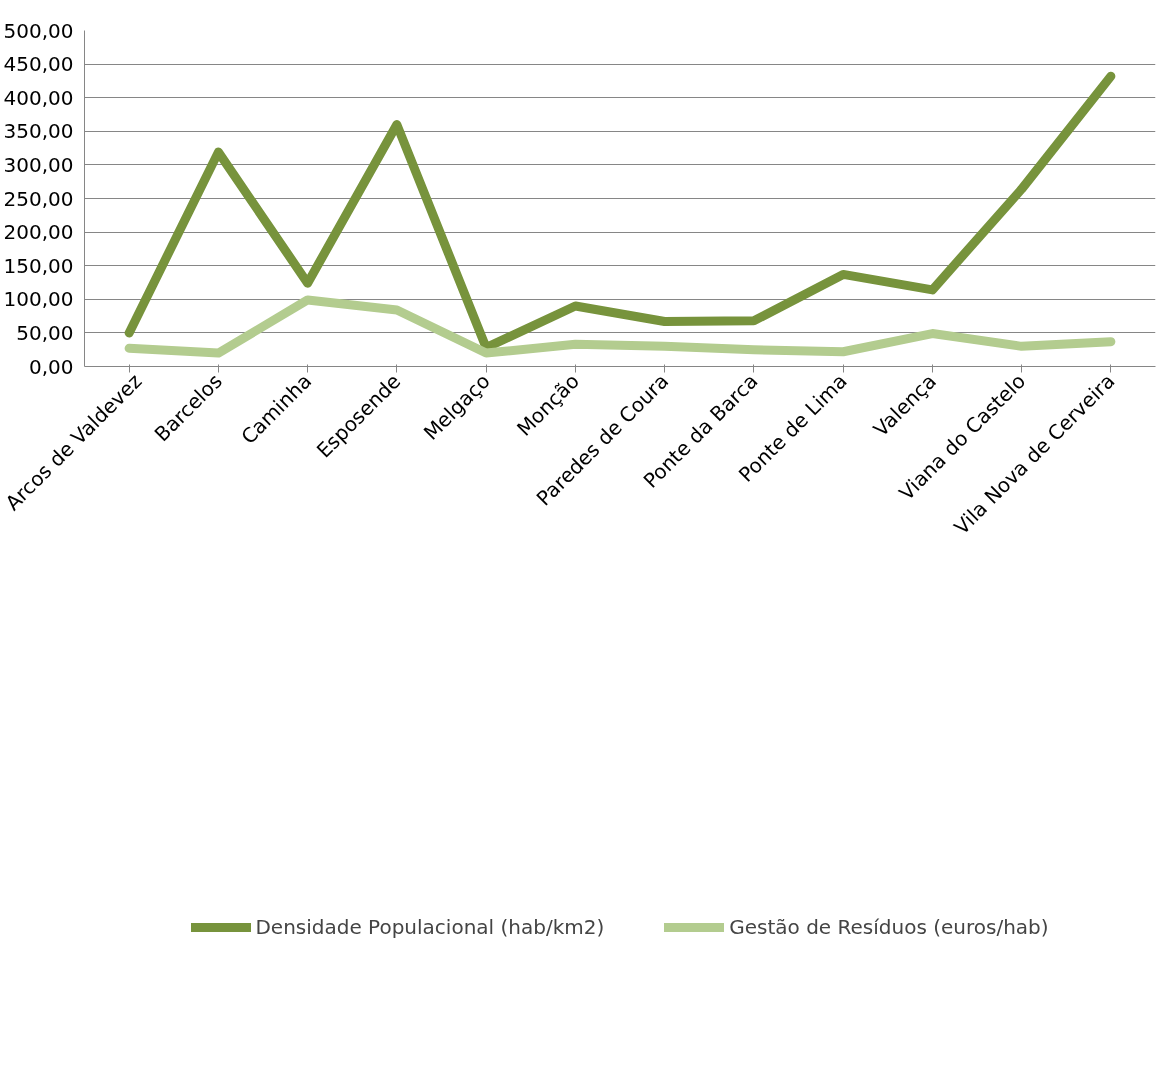 This screenshot has width=1168, height=1068. What do you see at coordinates (38, 97) in the screenshot?
I see `y-tick-label: 400,00` at bounding box center [38, 97].